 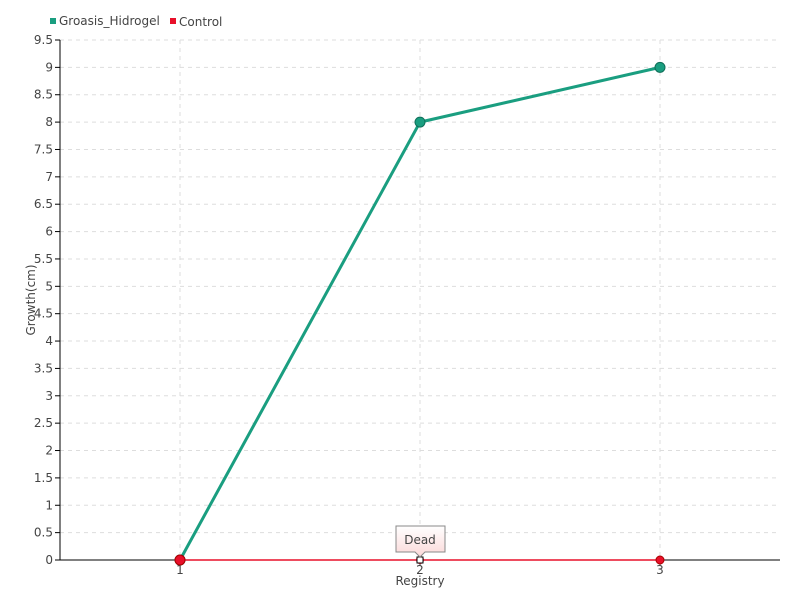 I want to click on y-tick-label: 2.5, so click(x=43, y=423).